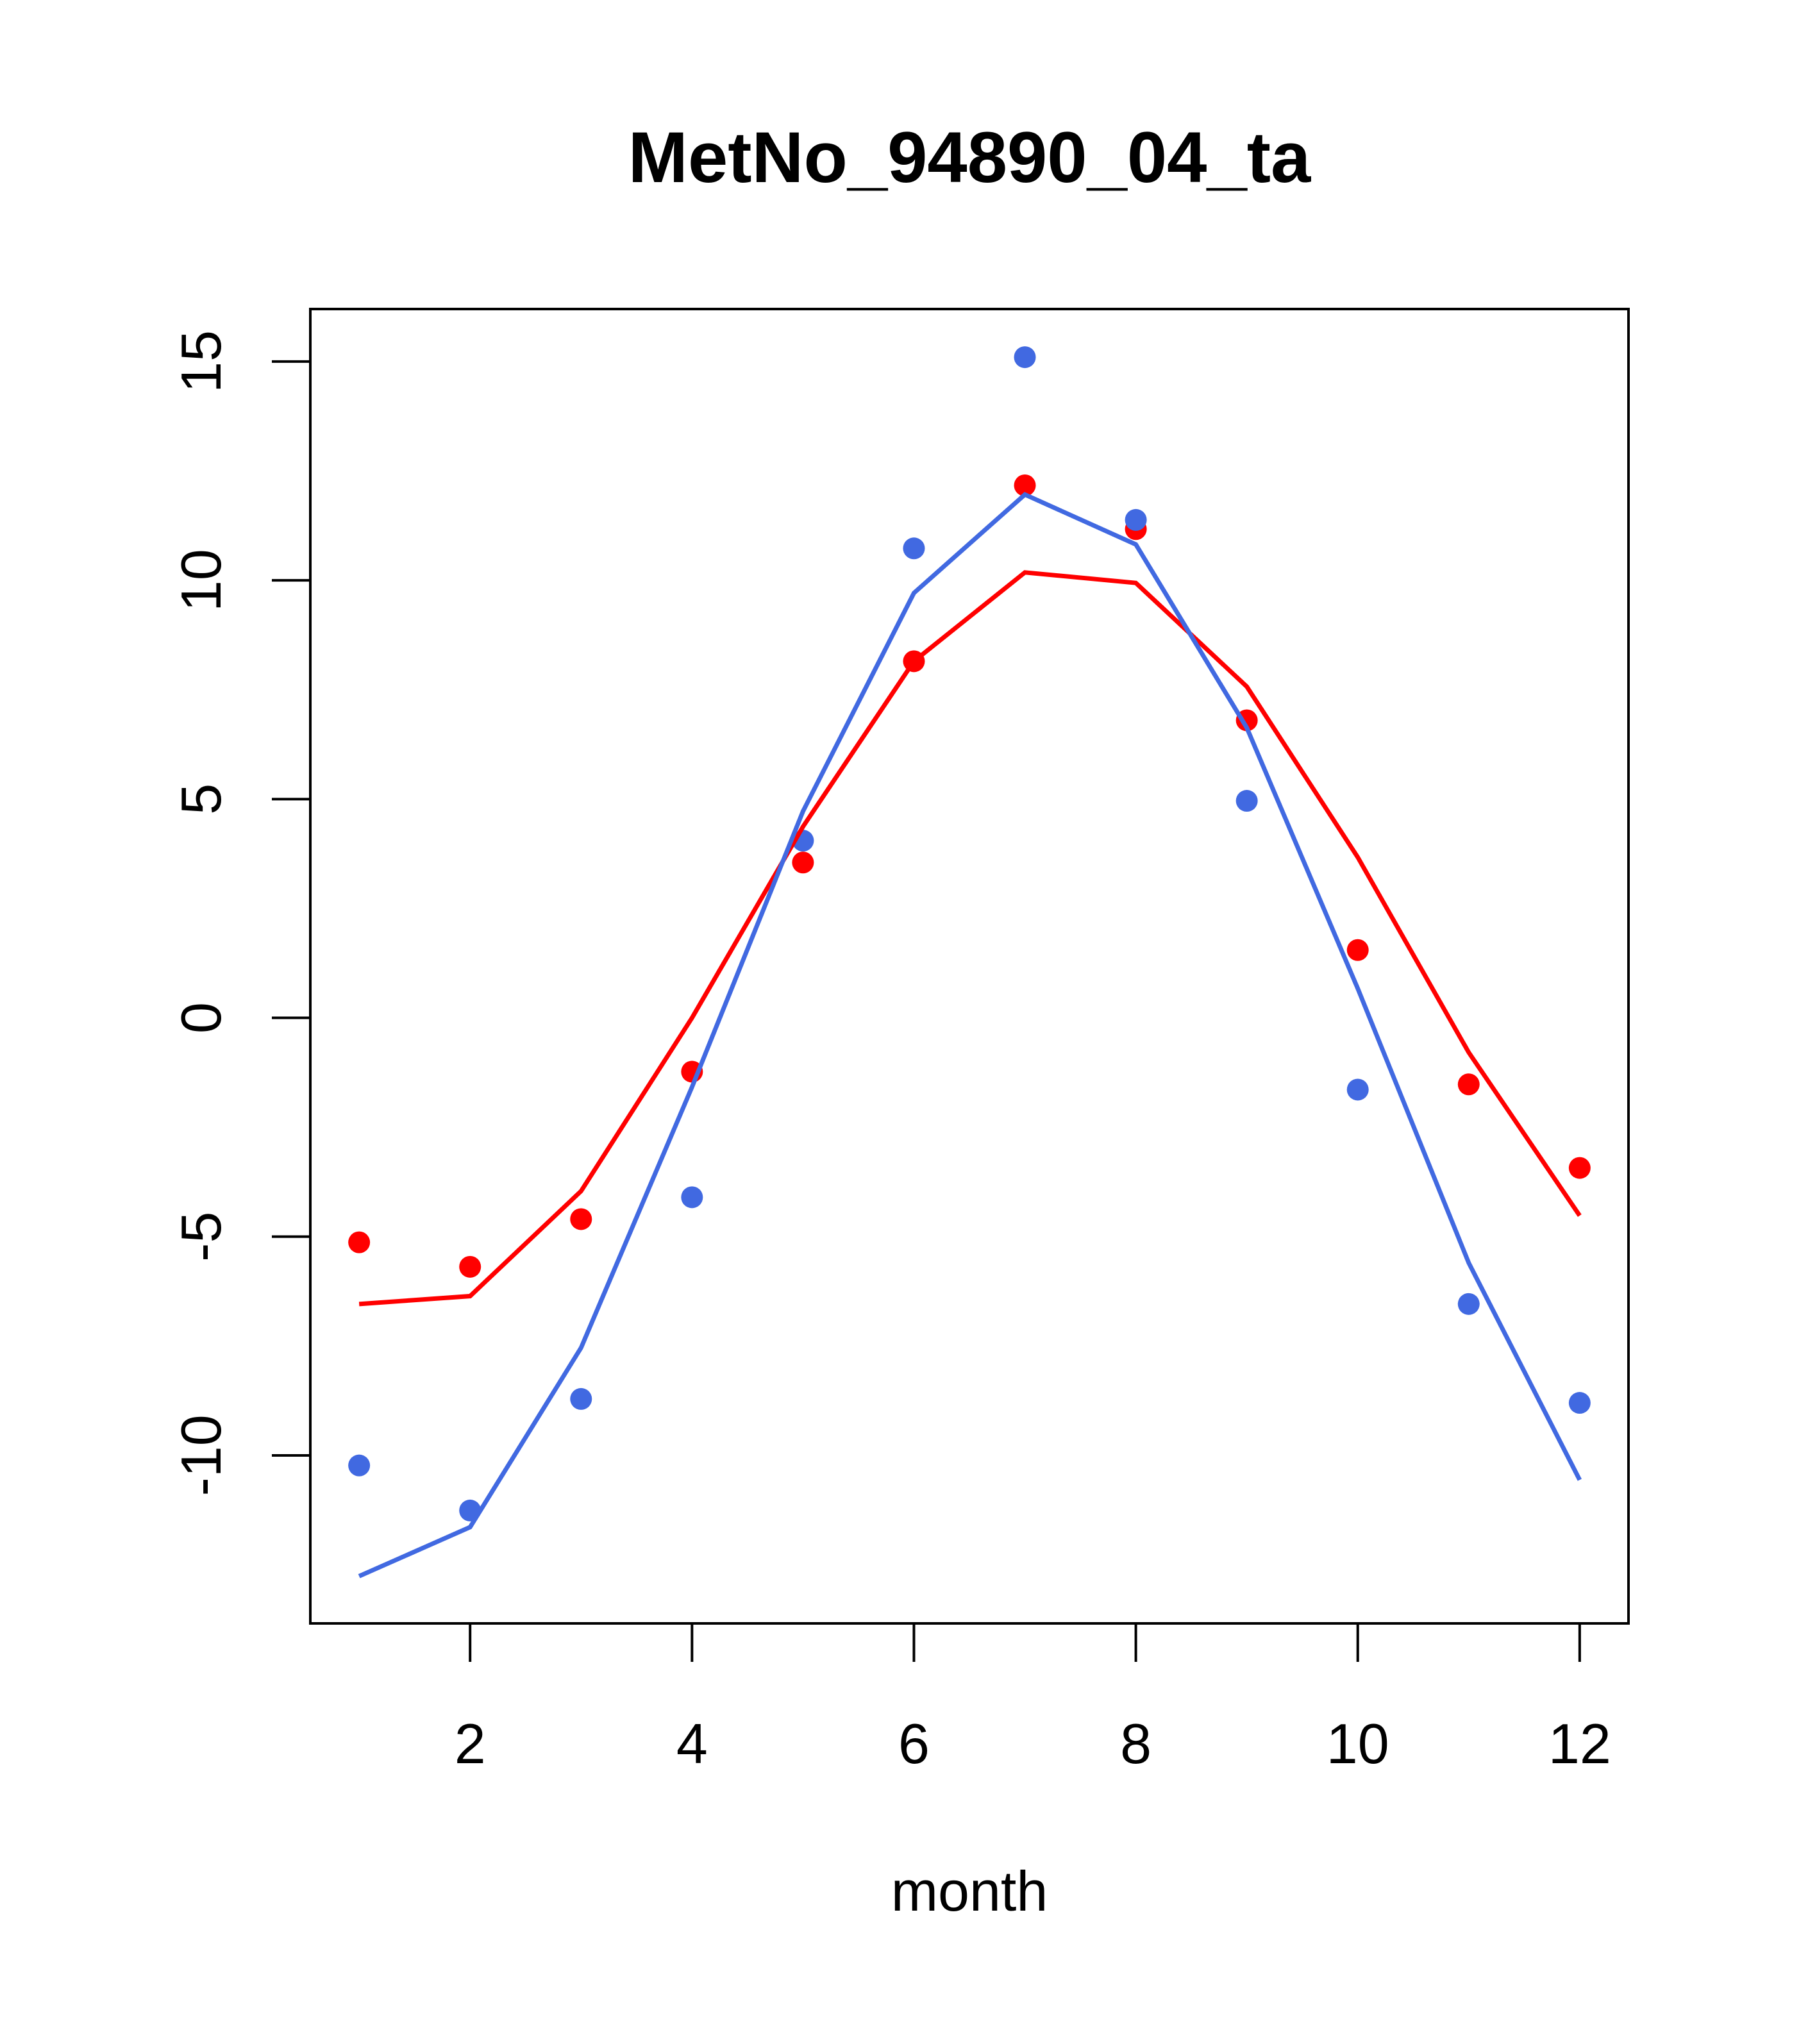 The height and width of the screenshot is (2044, 1817). What do you see at coordinates (201, 1237) in the screenshot?
I see `y-tick-label: -5` at bounding box center [201, 1237].